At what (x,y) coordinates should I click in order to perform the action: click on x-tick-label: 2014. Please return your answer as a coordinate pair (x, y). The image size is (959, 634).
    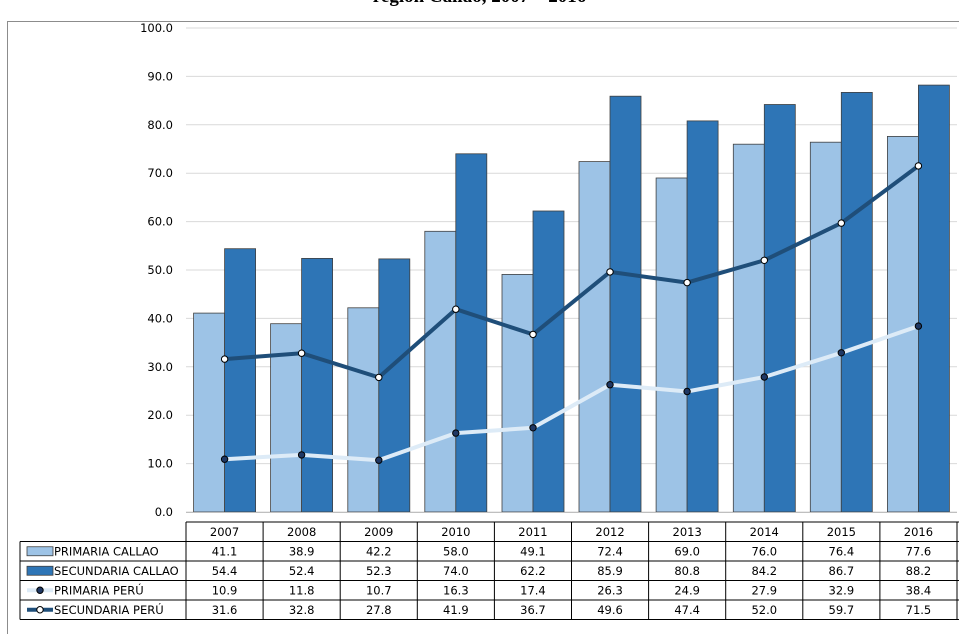
    Looking at the image, I should click on (764, 532).